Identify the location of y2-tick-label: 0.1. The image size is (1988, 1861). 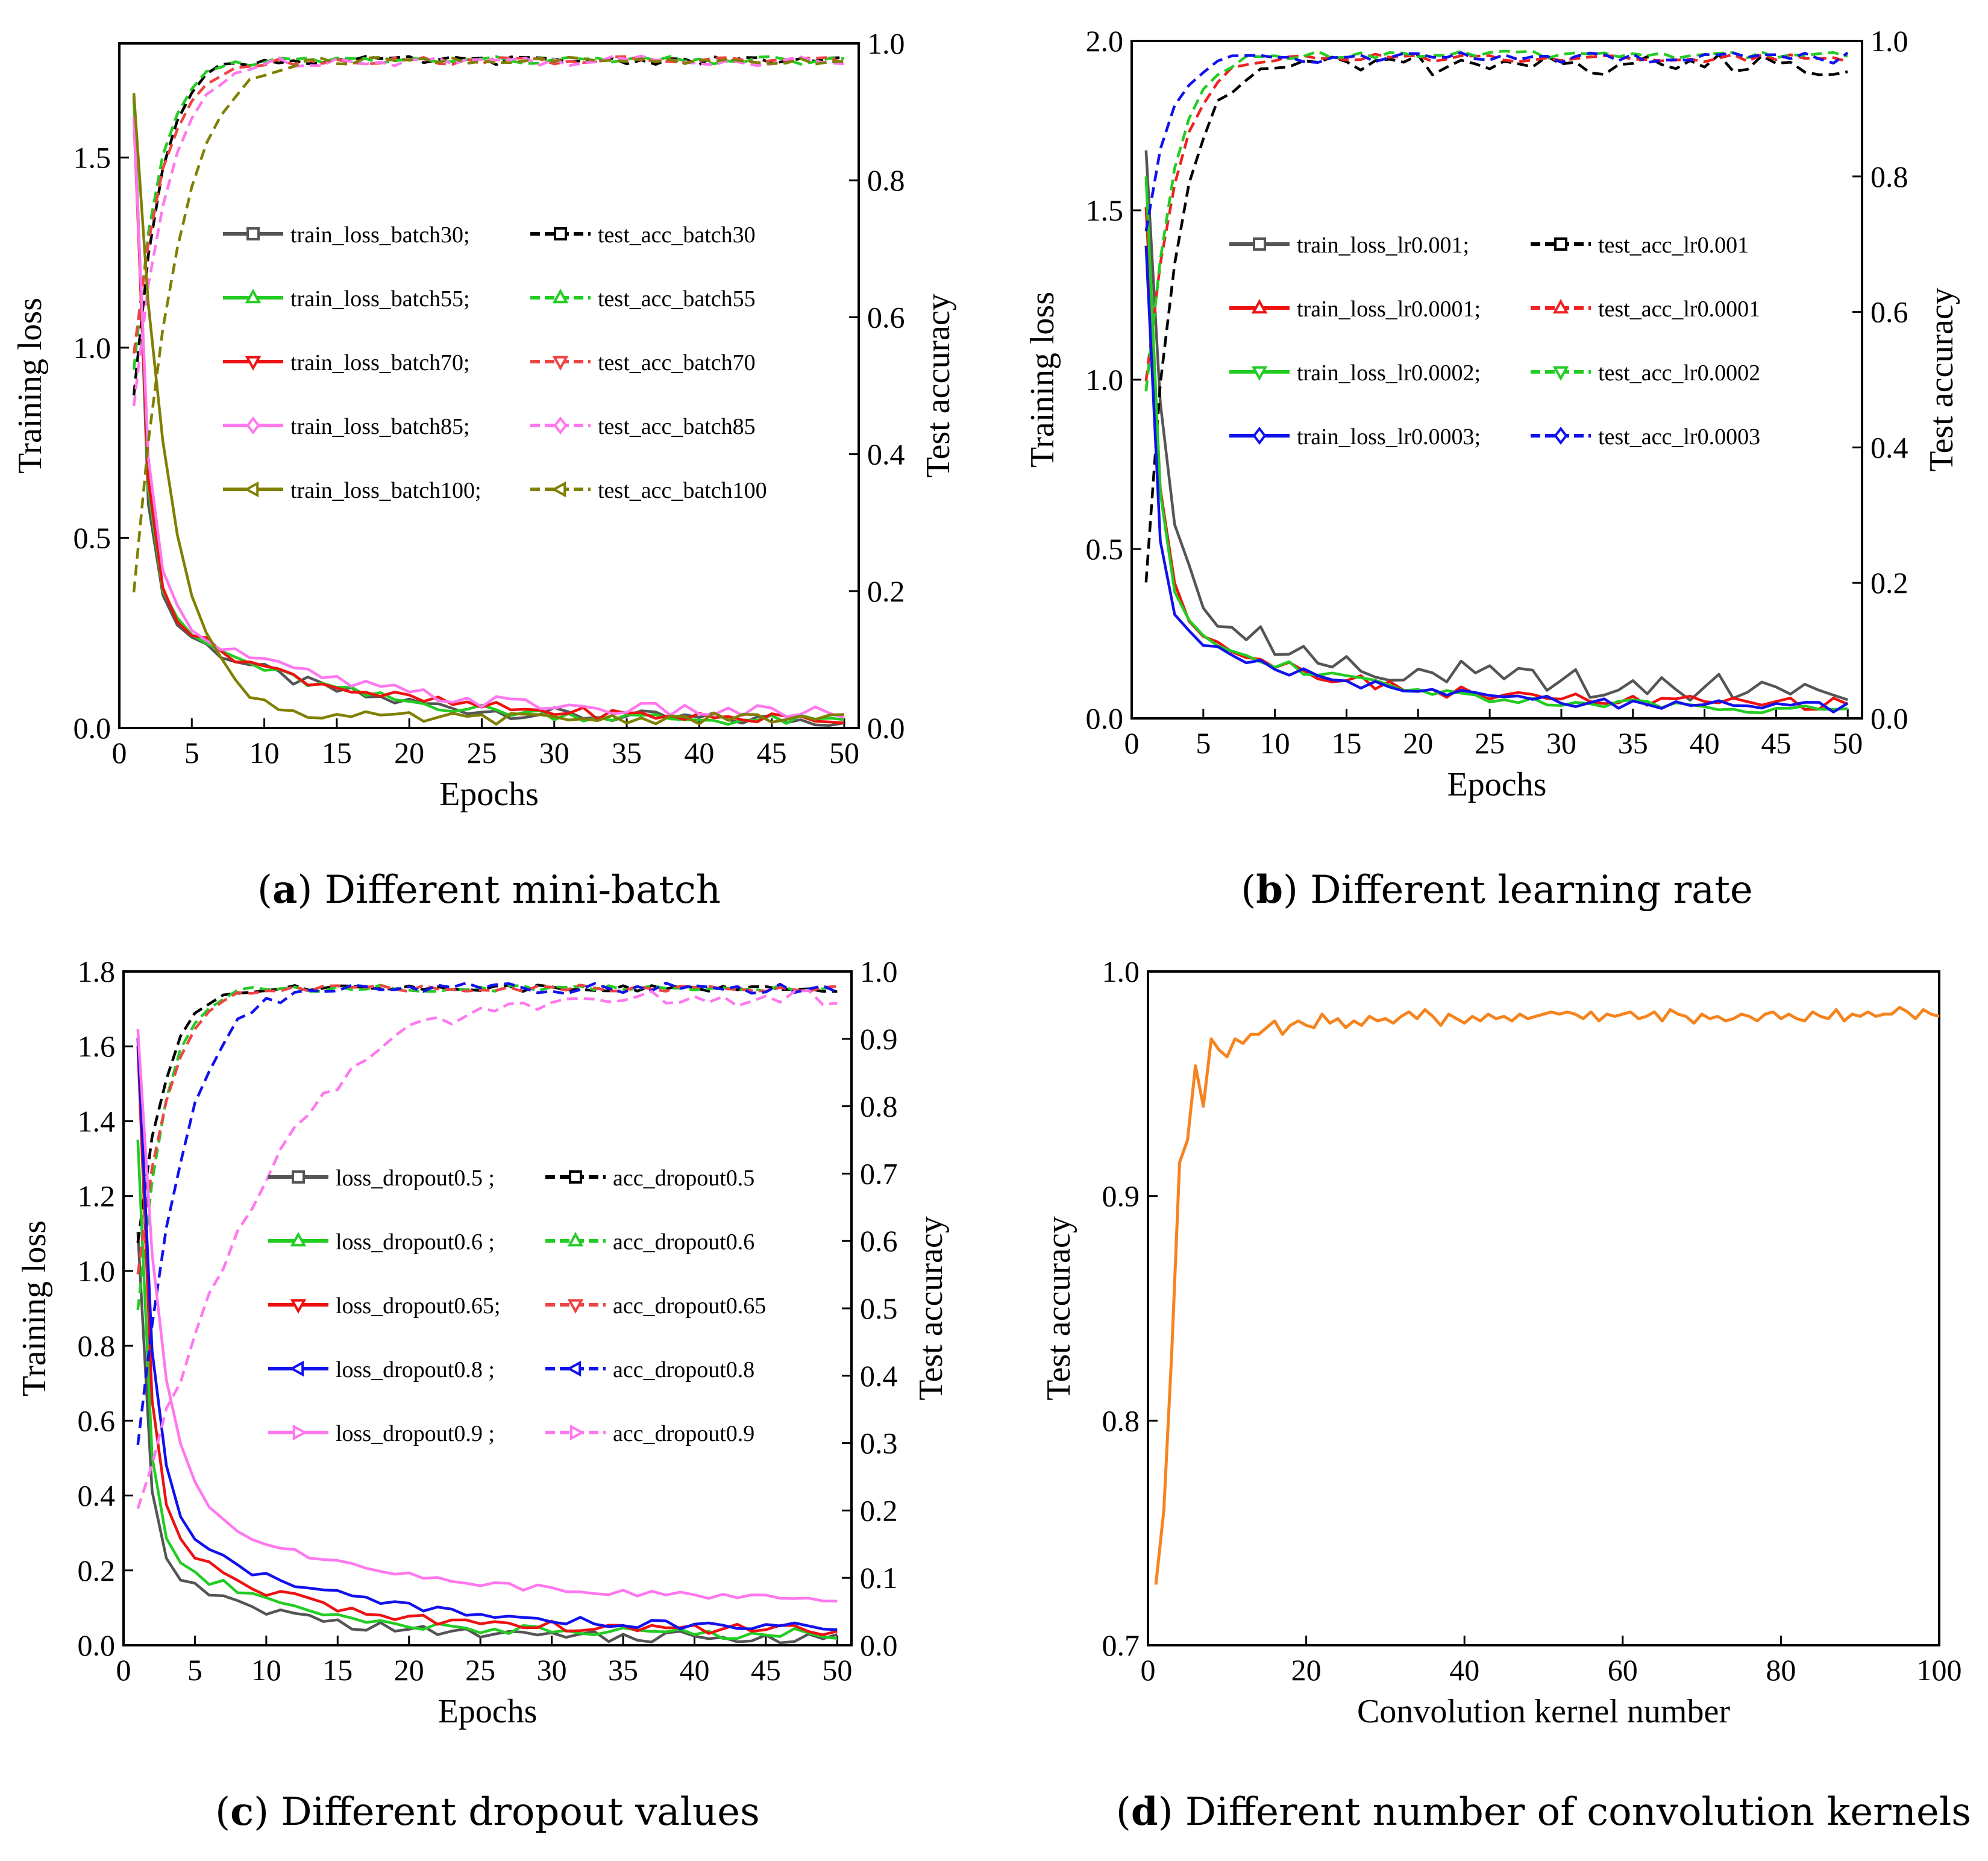
(879, 1578).